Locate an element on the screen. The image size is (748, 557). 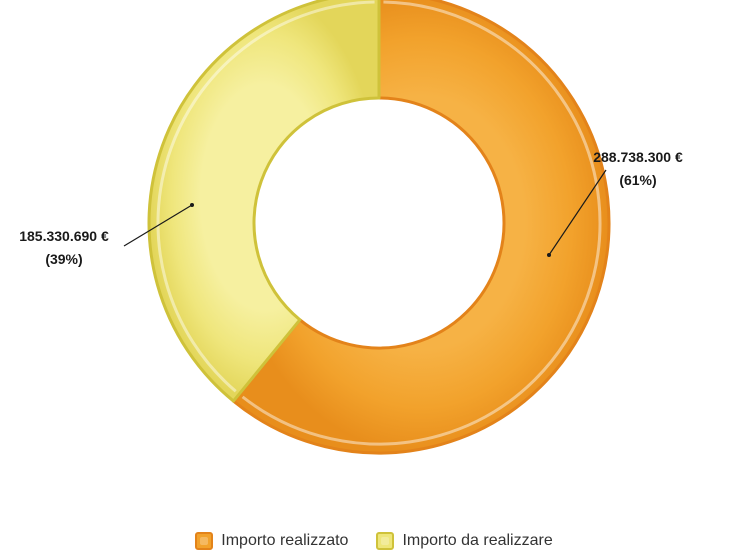
legend-item-realizzato: Importo realizzato is located at coordinates (271, 541).